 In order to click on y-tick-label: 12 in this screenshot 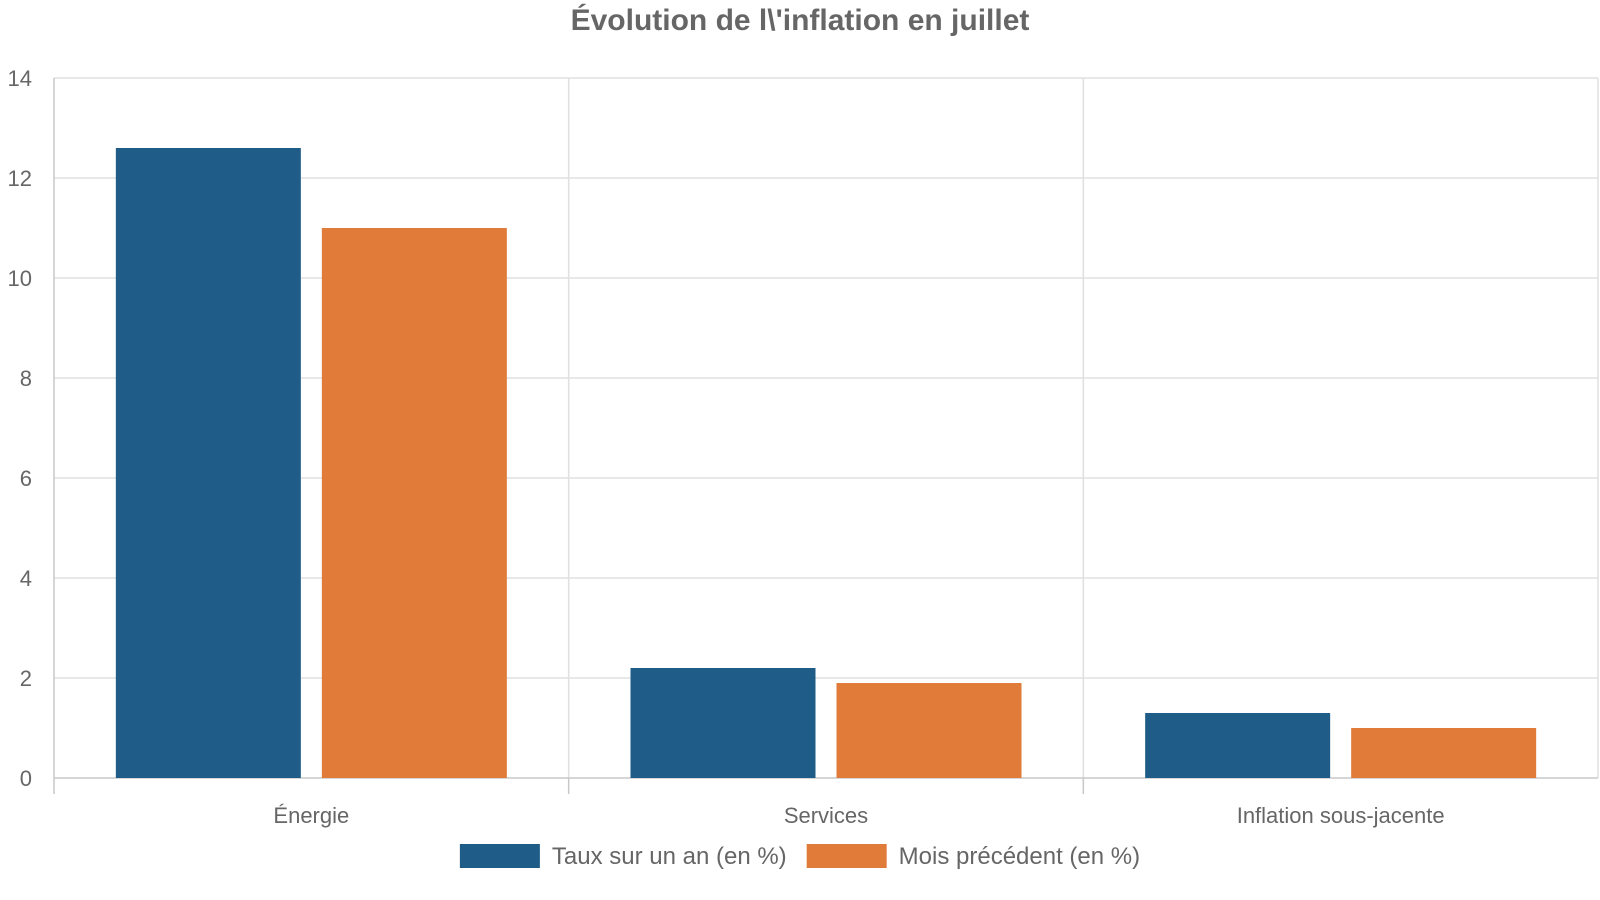, I will do `click(20, 178)`.